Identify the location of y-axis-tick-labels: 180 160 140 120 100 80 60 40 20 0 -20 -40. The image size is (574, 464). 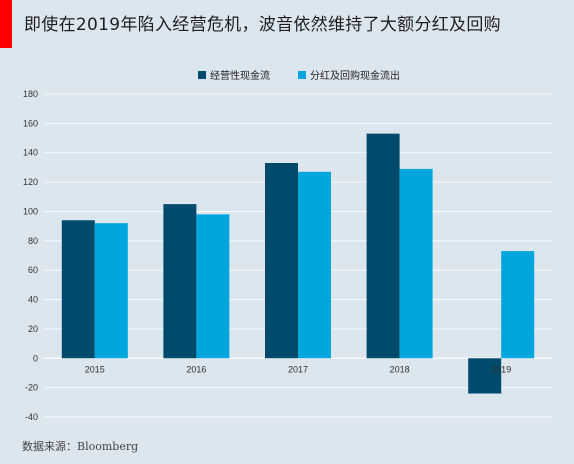
(30, 255).